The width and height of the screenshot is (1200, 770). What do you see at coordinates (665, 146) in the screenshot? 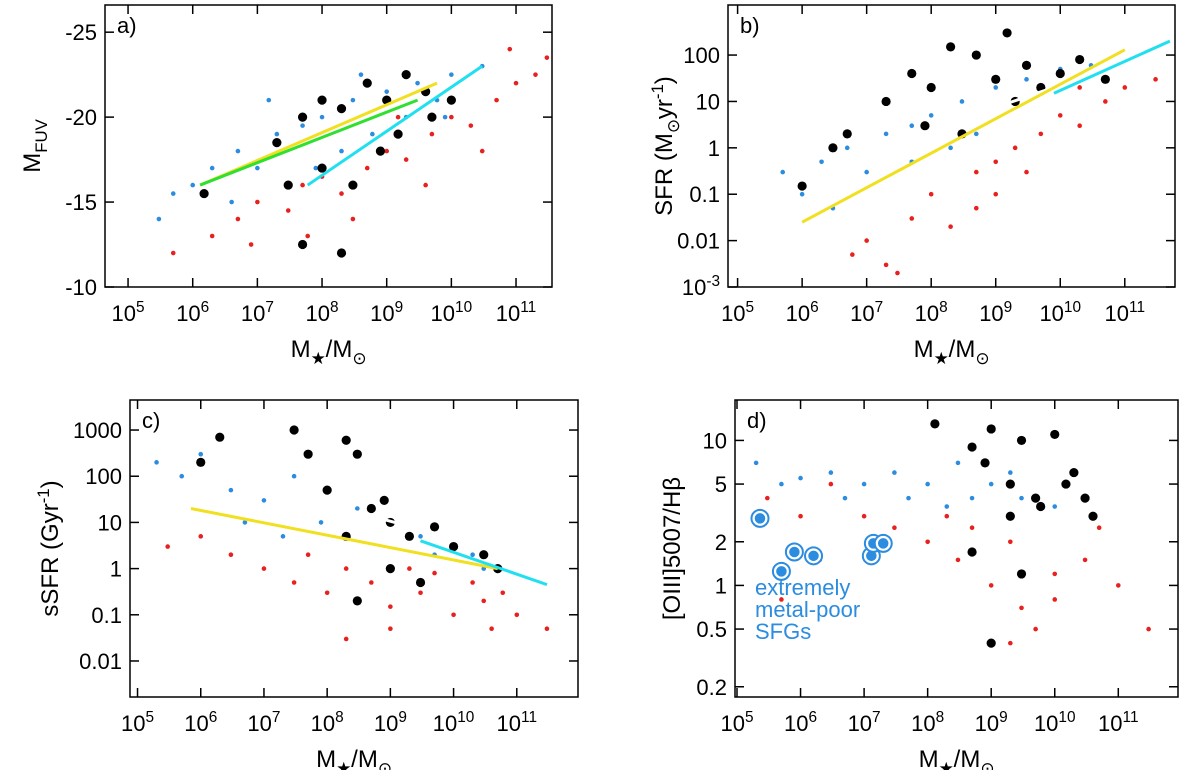
I see `y-axis-label: SFR (M⊙yr-1)` at bounding box center [665, 146].